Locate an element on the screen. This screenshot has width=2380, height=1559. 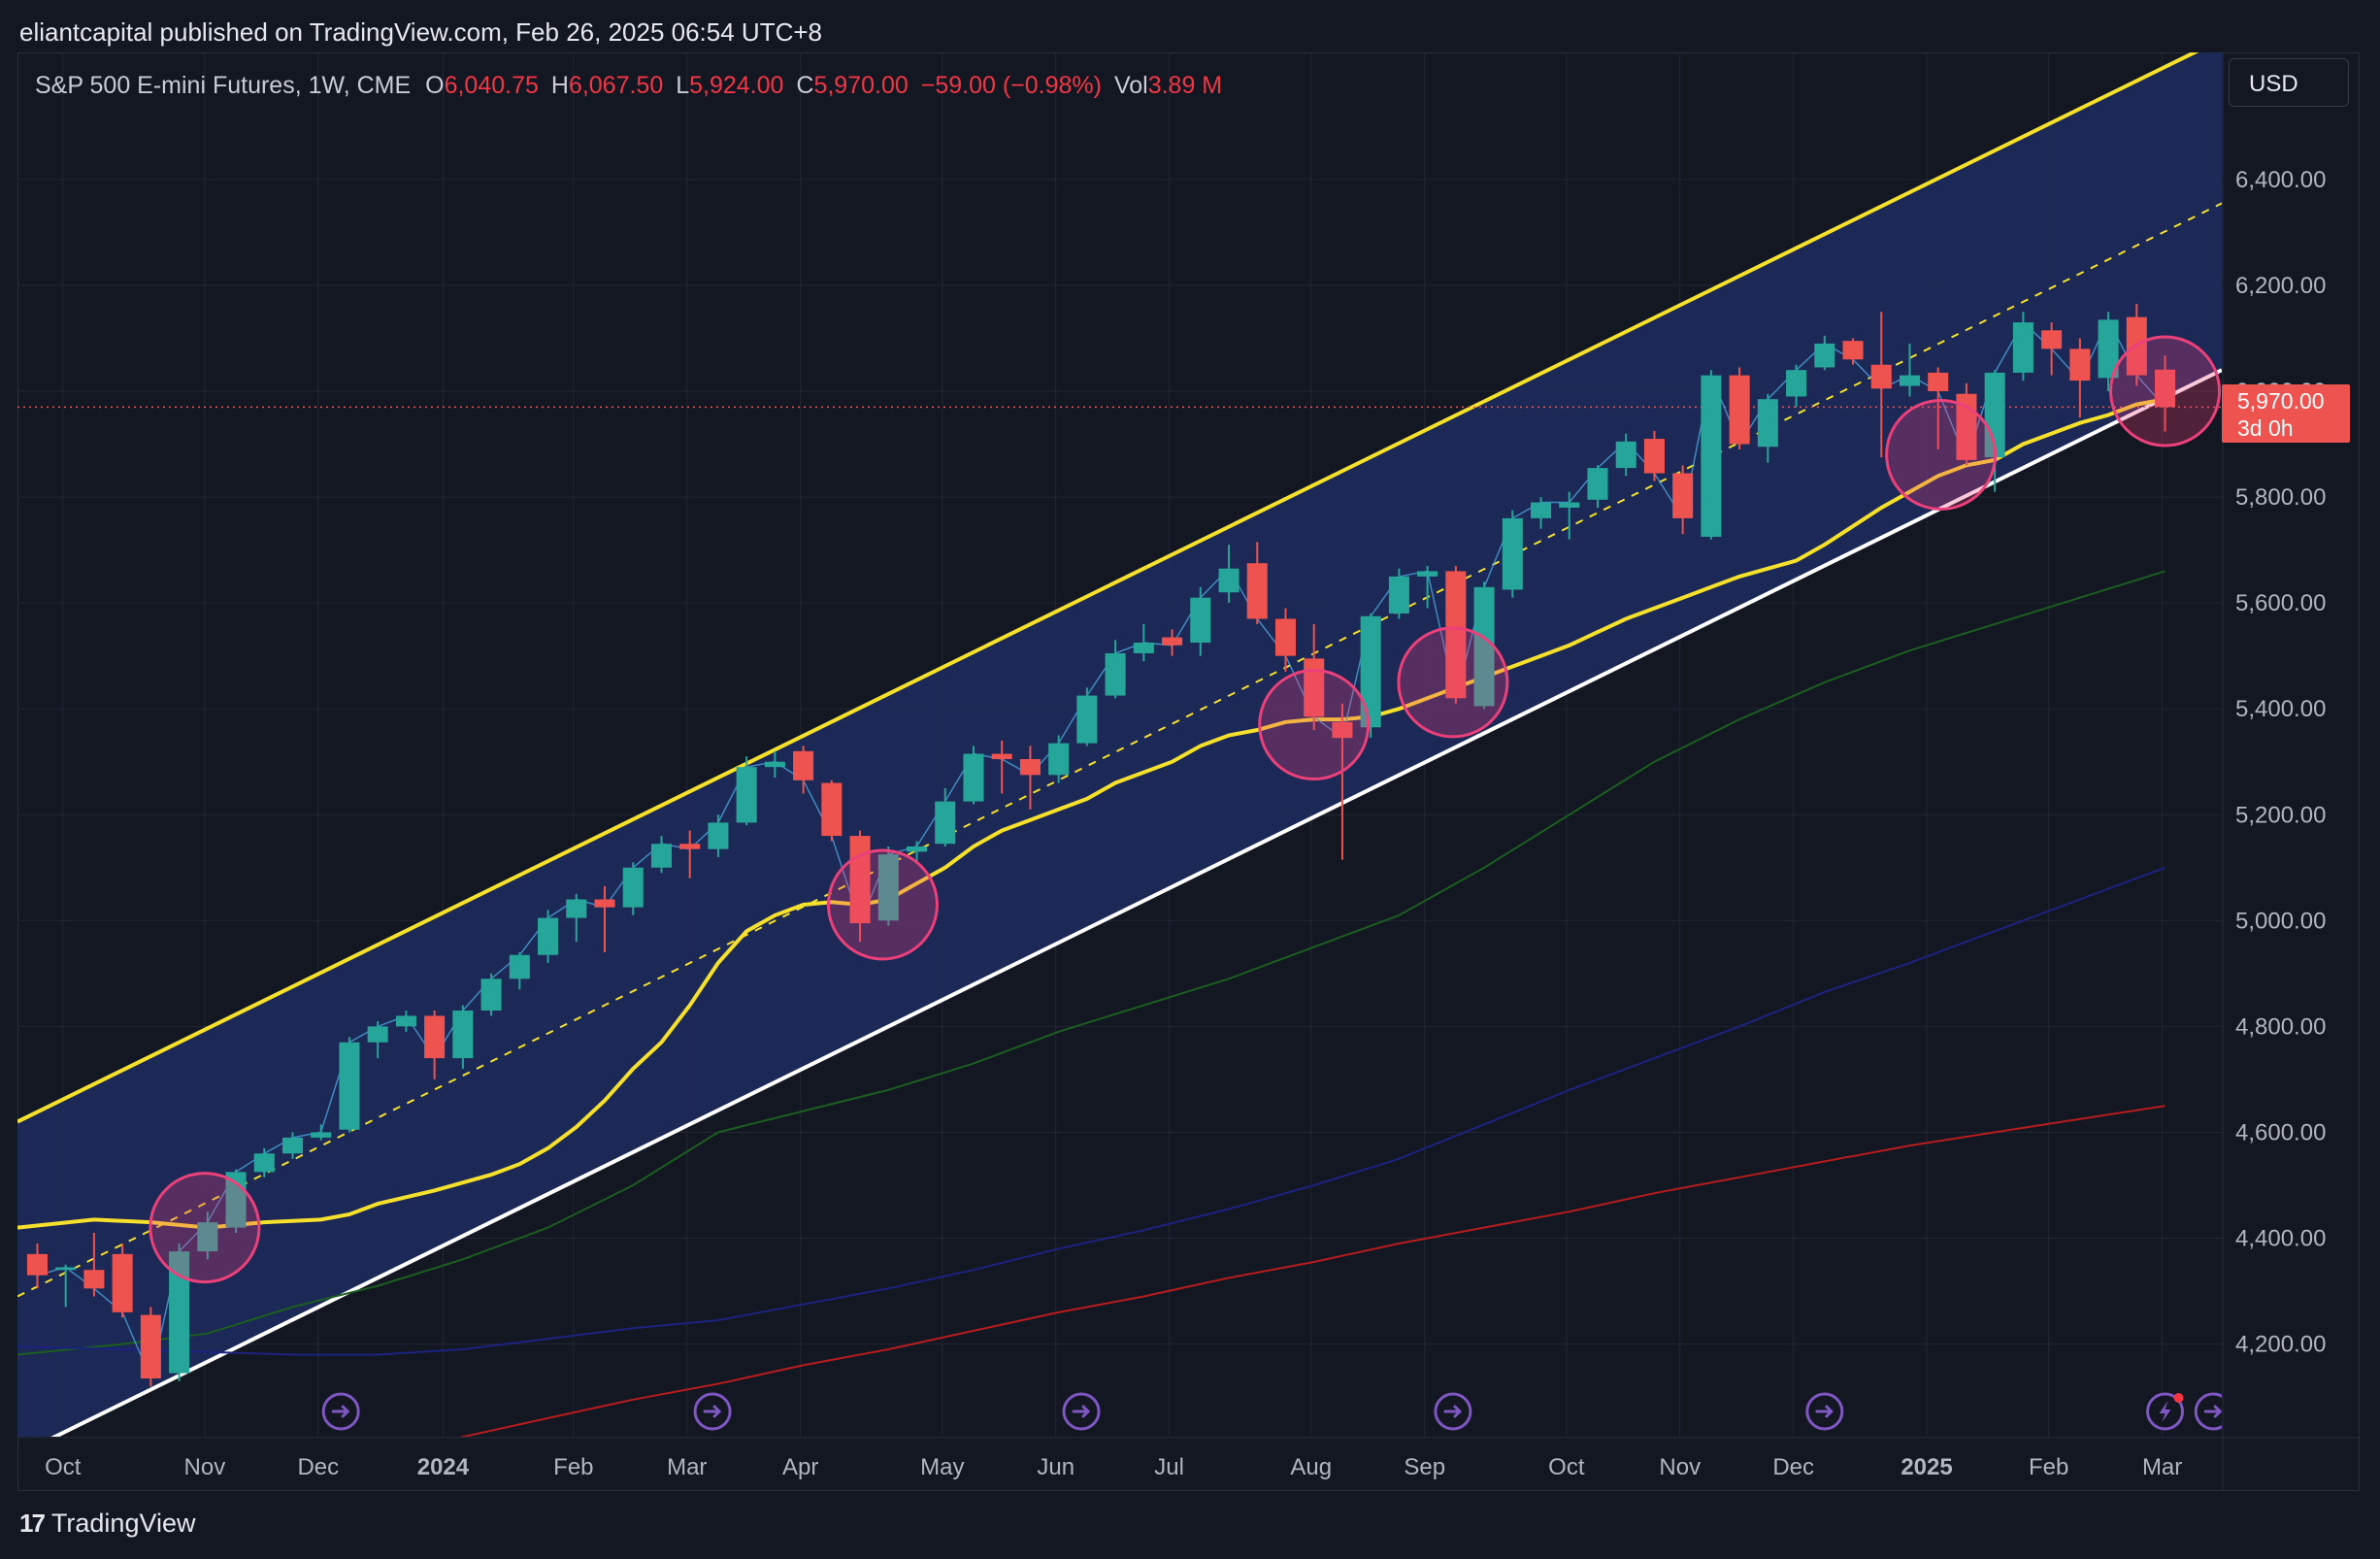
bar-countdown: 3d 0h is located at coordinates (2265, 428).